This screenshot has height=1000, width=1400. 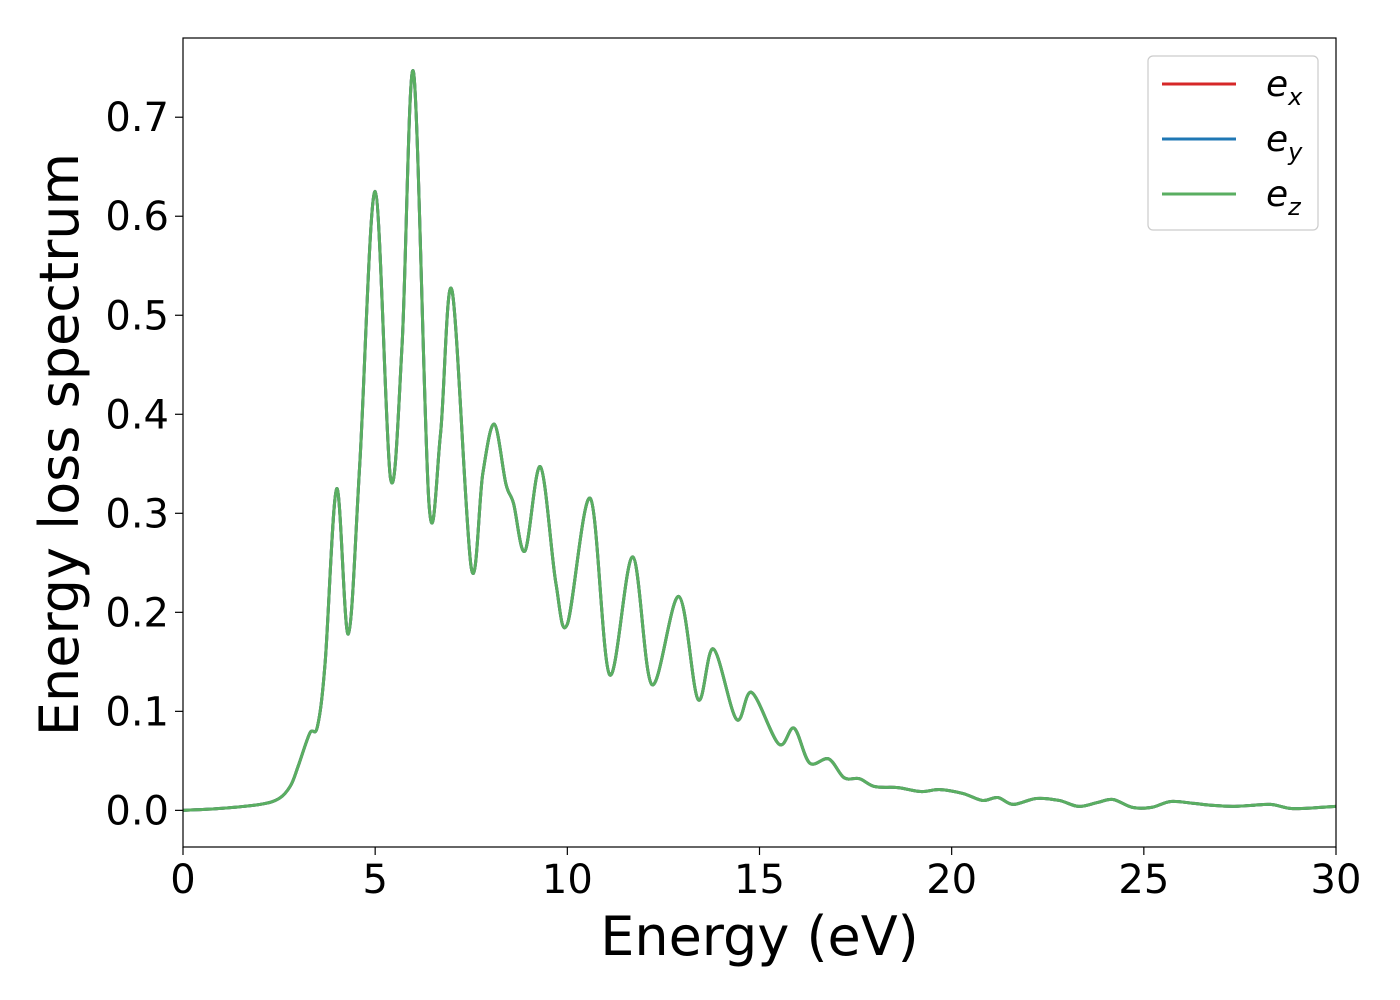 I want to click on x-tick-label: 10, so click(x=567, y=880).